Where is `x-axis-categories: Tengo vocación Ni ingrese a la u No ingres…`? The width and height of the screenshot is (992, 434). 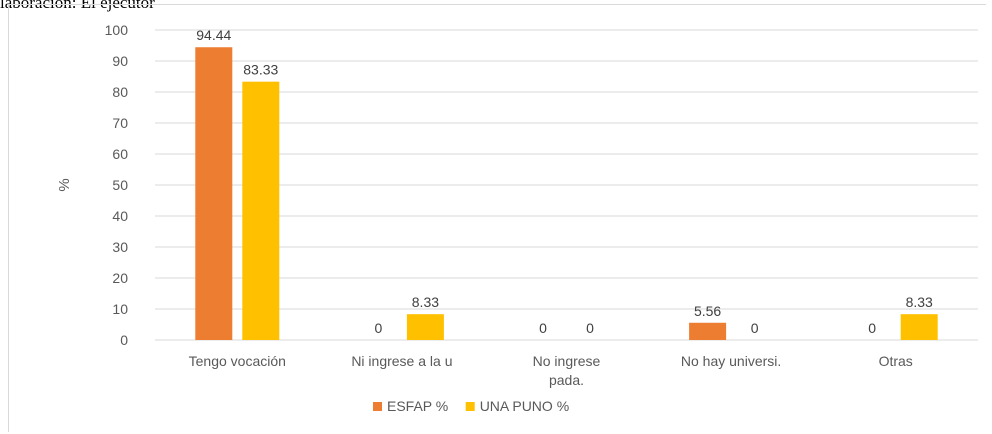 x-axis-categories: Tengo vocación Ni ingrese a la u No ingres… is located at coordinates (551, 370).